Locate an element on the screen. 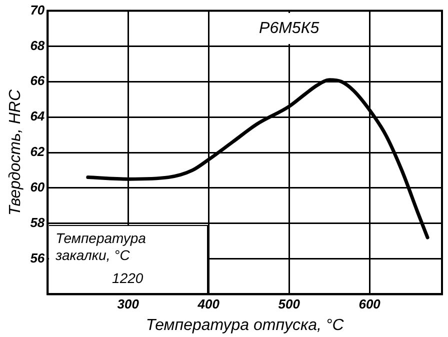  y-tick-label: 60 is located at coordinates (38, 187).